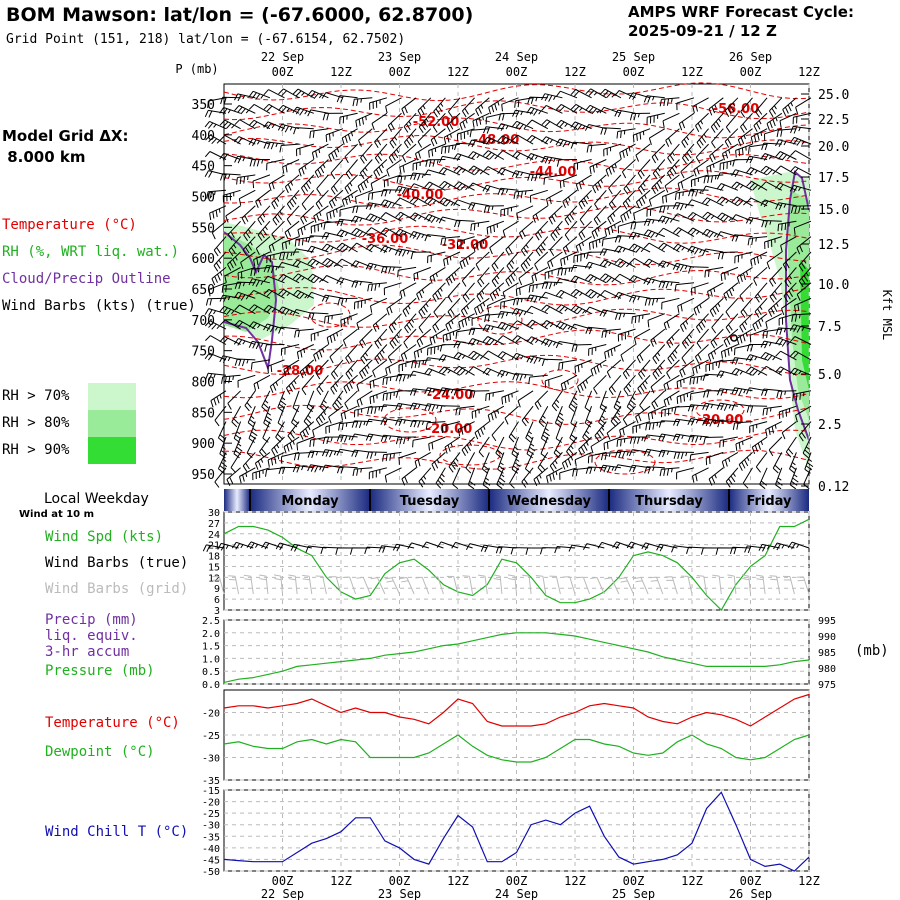 Image resolution: width=900 pixels, height=900 pixels. I want to click on contour-label-6: -32.00, so click(465, 245).